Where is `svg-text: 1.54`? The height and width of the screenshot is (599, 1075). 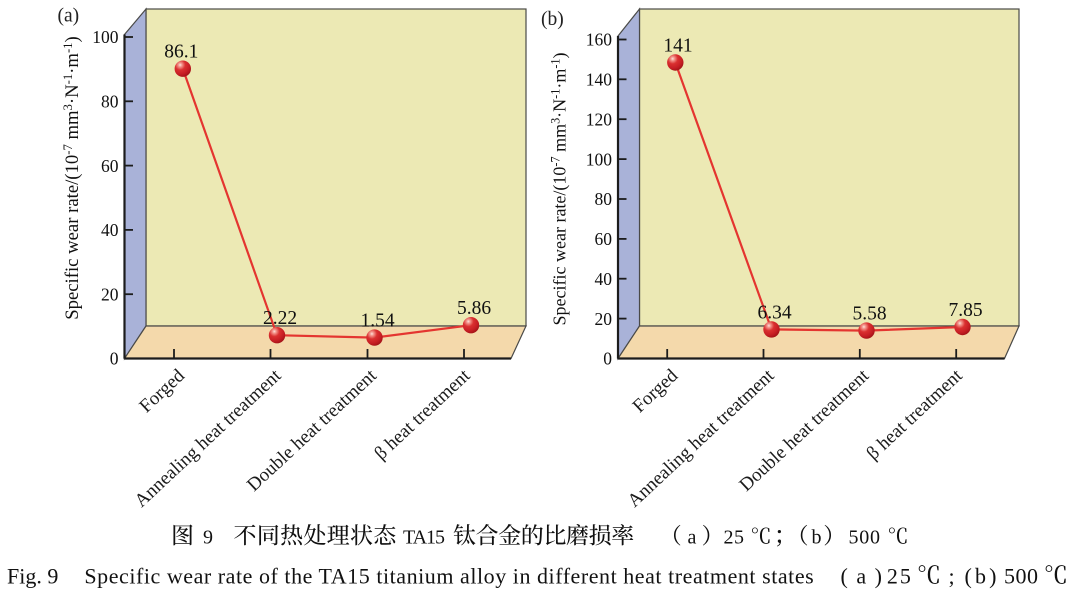 svg-text: 1.54 is located at coordinates (377, 321).